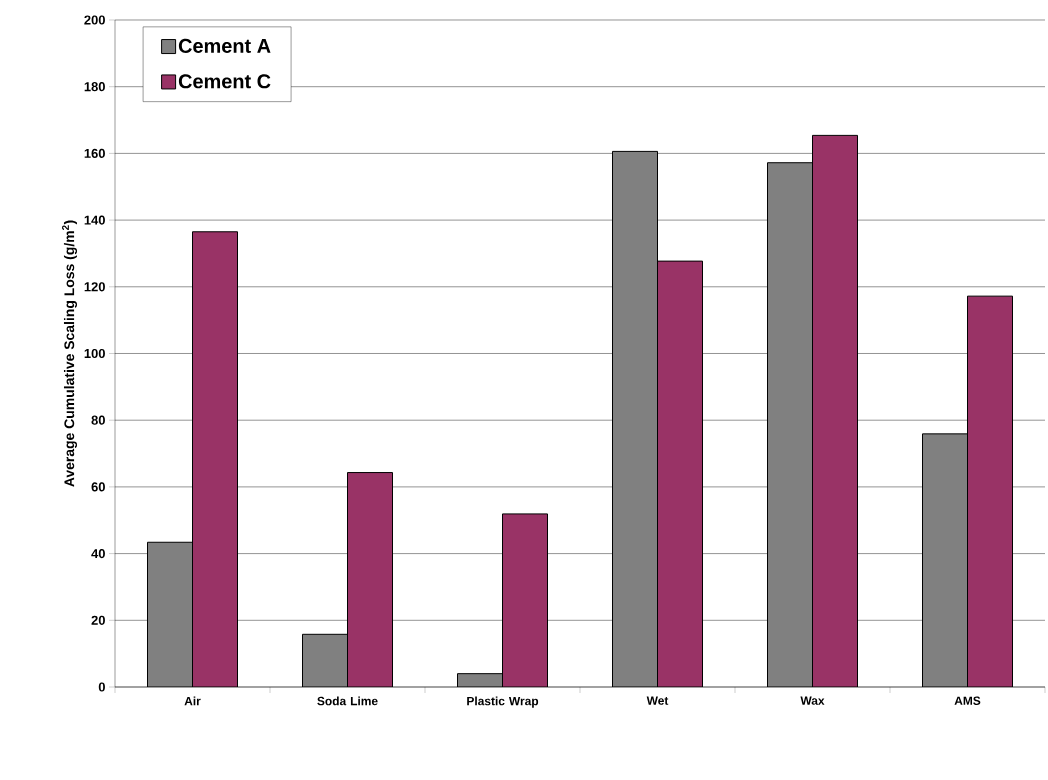 The image size is (1048, 780). Describe the element at coordinates (98, 487) in the screenshot. I see `y-tick-label: 60` at that location.